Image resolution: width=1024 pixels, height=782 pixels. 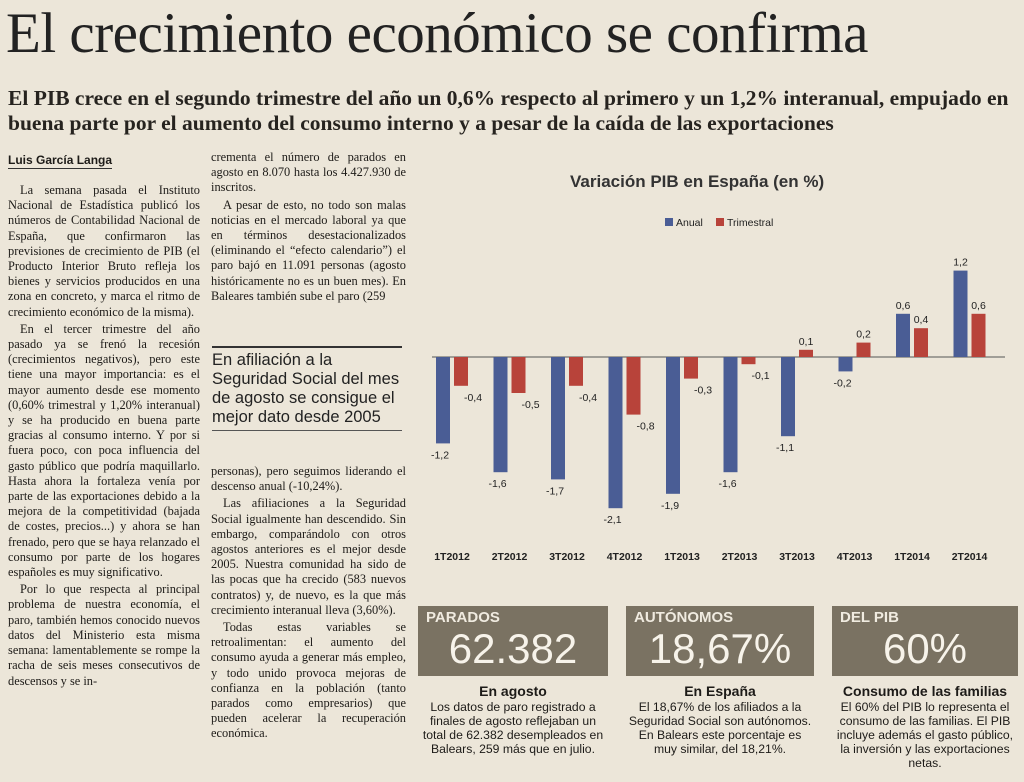 I want to click on data-label: -0,2, so click(x=842, y=383).